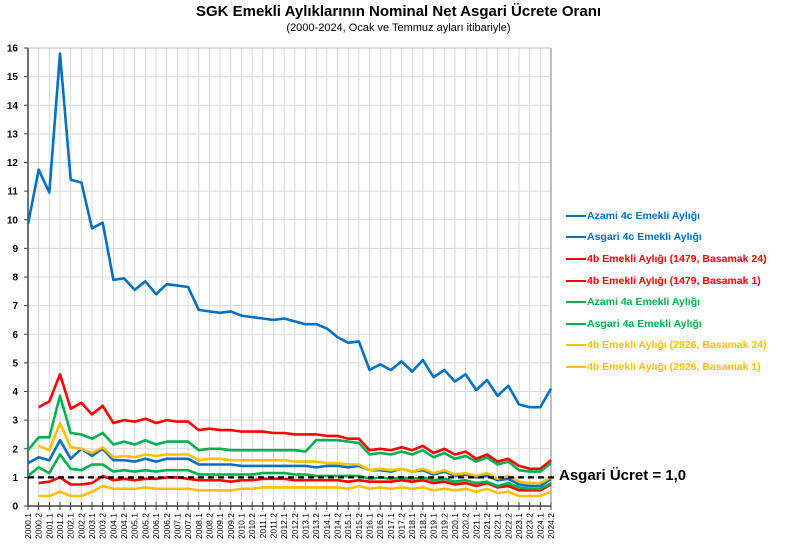  I want to click on x-tick-label: 2021.2, so click(487, 526).